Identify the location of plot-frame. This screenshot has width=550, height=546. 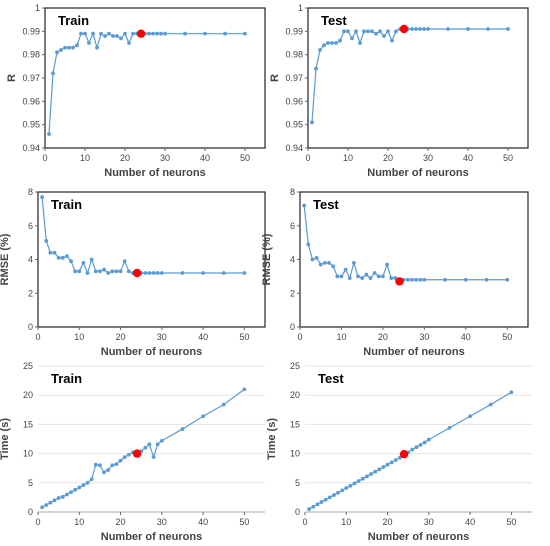
(155, 78).